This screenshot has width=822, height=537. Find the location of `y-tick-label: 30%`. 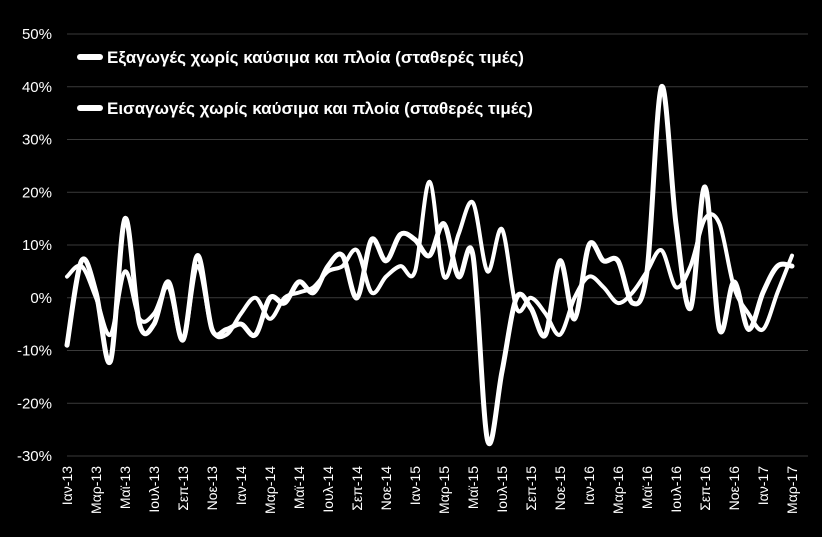

y-tick-label: 30% is located at coordinates (37, 140).